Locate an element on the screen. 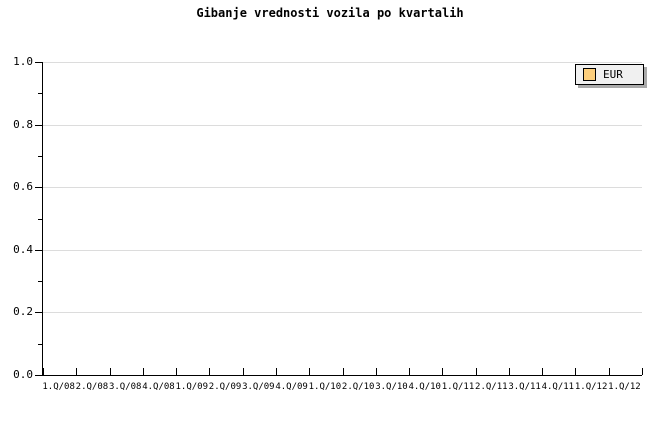  x-tick-label-12: 1.Q/11 is located at coordinates (458, 387).